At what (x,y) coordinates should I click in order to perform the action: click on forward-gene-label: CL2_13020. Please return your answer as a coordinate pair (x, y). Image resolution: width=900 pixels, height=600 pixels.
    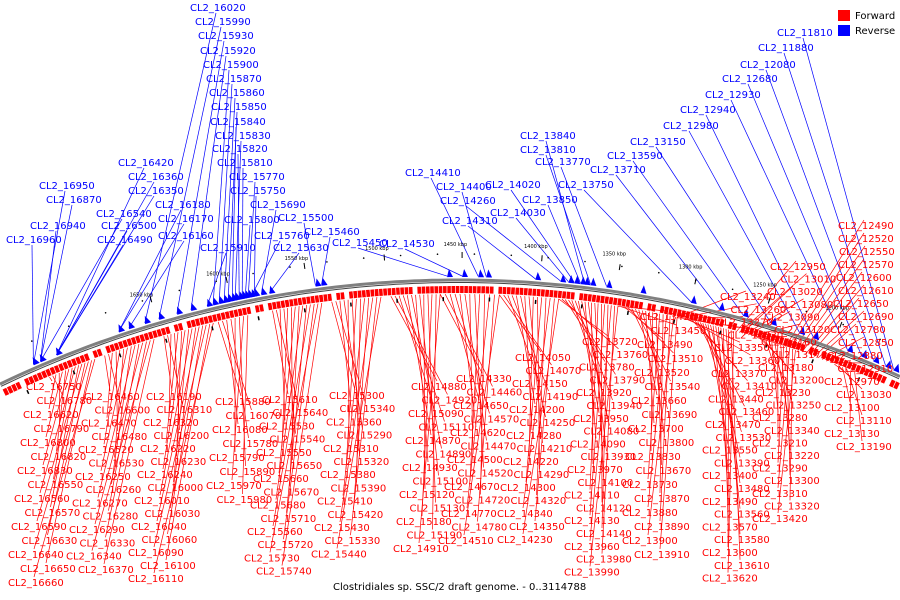
    Looking at the image, I should click on (795, 292).